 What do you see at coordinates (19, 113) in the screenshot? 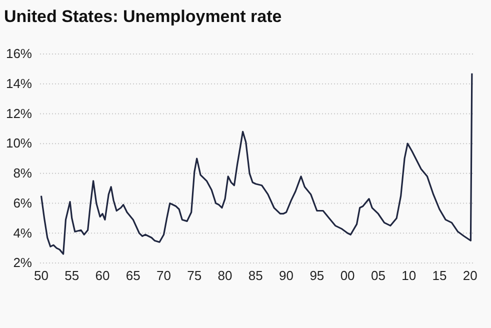
I see `y-tick-label: 12%` at bounding box center [19, 113].